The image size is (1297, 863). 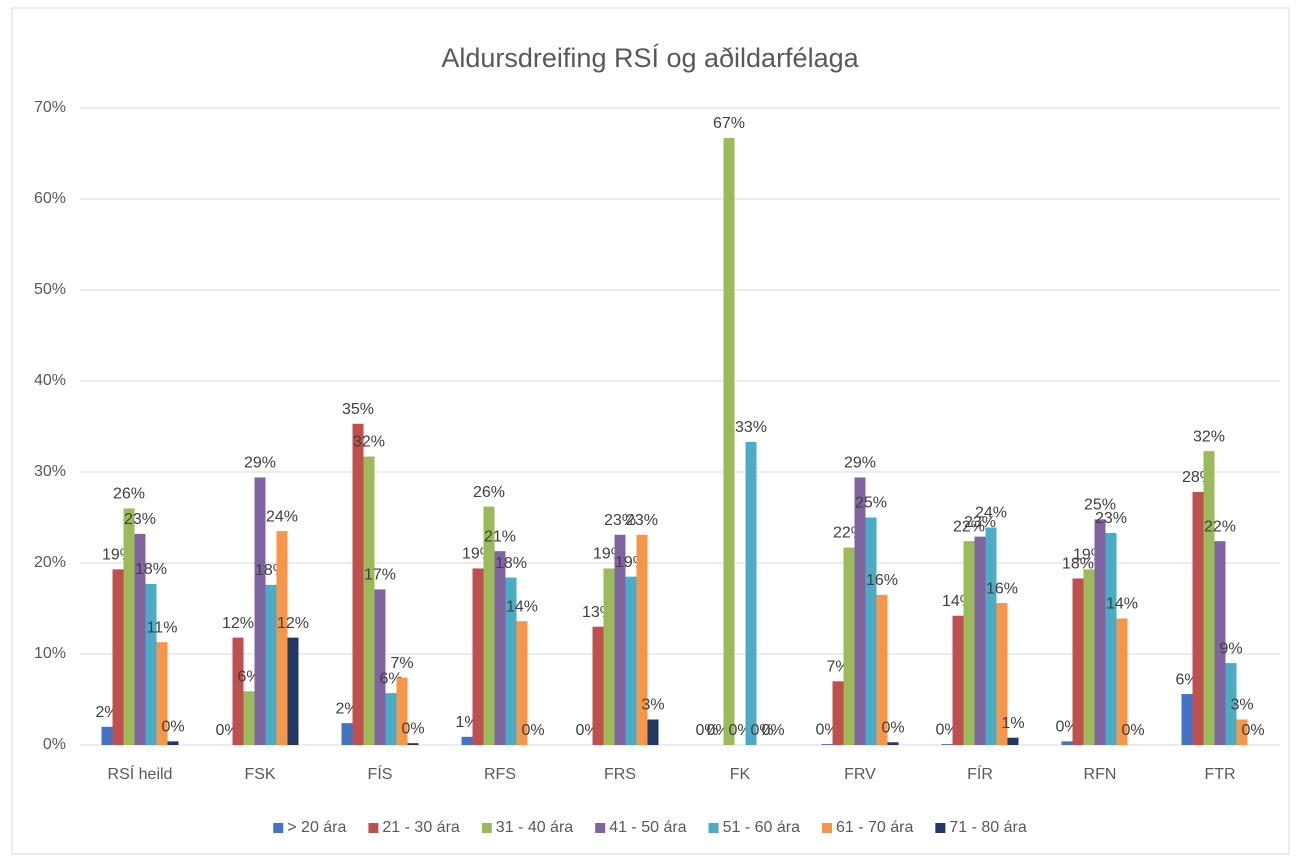 I want to click on x-tick-label: FRV, so click(x=860, y=774).